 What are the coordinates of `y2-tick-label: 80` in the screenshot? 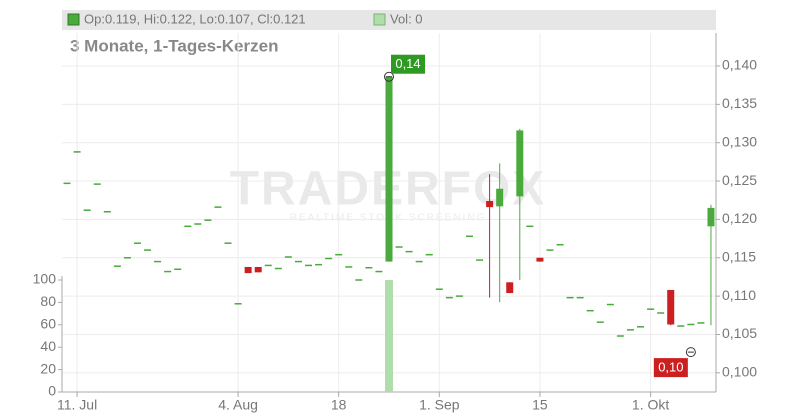 It's located at (48, 301).